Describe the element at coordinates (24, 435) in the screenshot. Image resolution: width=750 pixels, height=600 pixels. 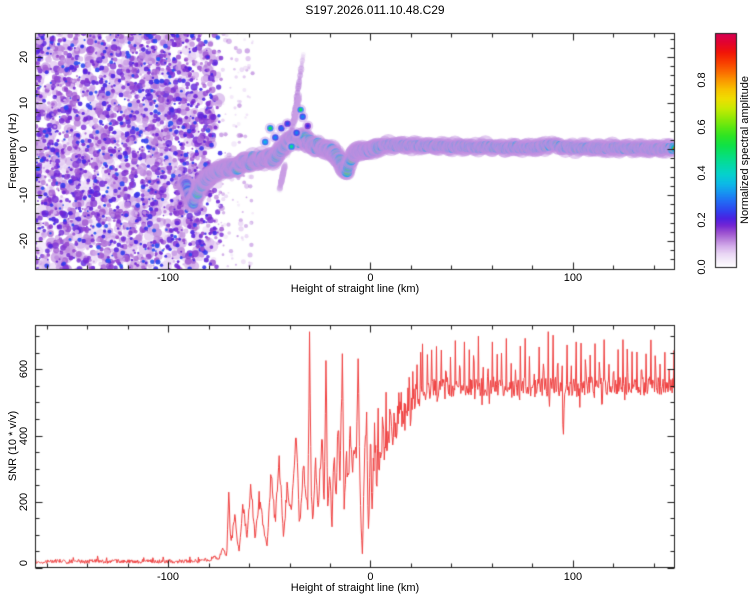
I see `bottom-y-tick-label: 400` at that location.